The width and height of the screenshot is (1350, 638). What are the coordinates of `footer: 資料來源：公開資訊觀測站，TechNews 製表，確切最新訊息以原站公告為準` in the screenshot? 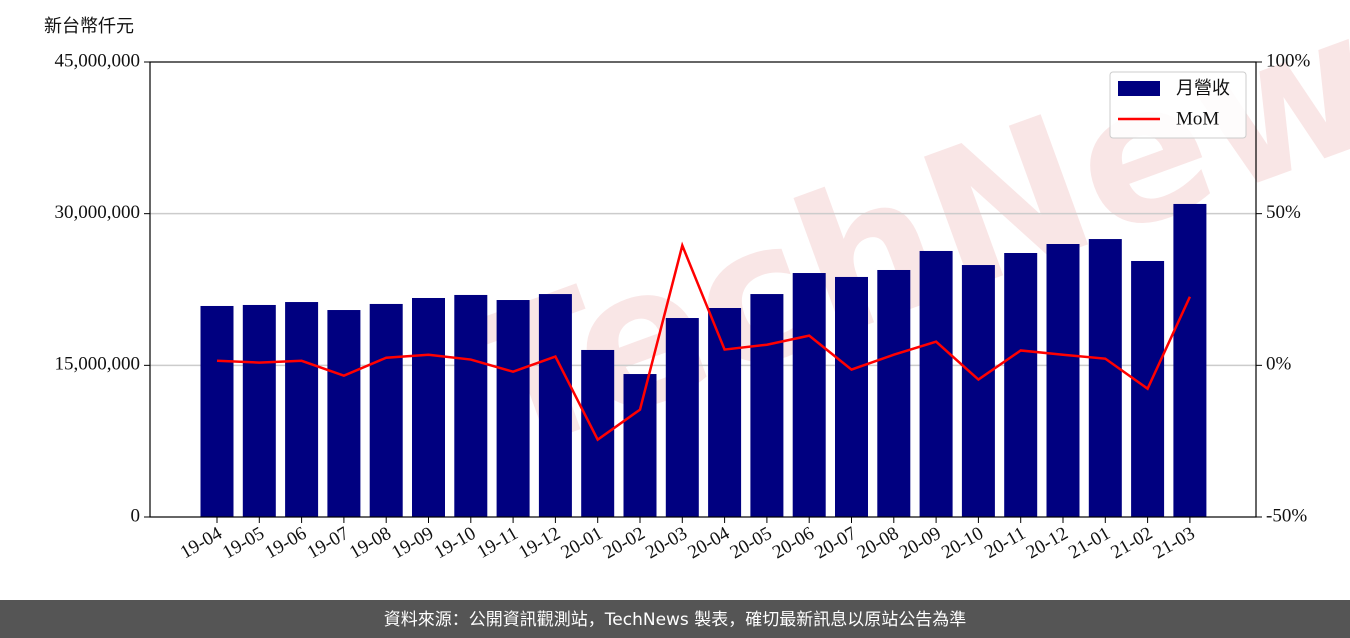 It's located at (675, 620).